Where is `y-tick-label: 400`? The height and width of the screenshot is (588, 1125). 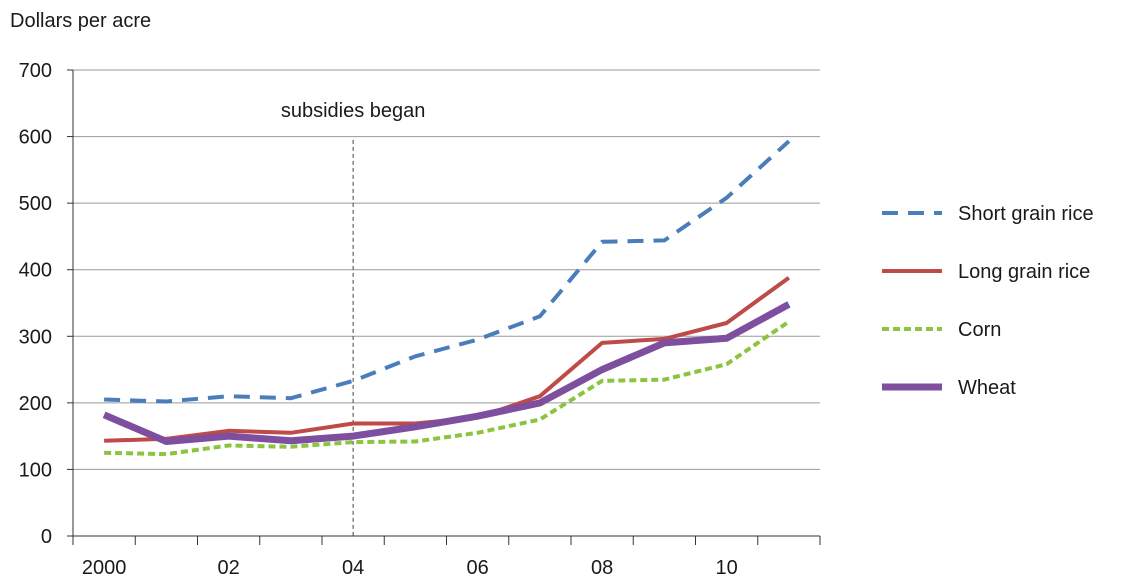
y-tick-label: 400 is located at coordinates (35, 271).